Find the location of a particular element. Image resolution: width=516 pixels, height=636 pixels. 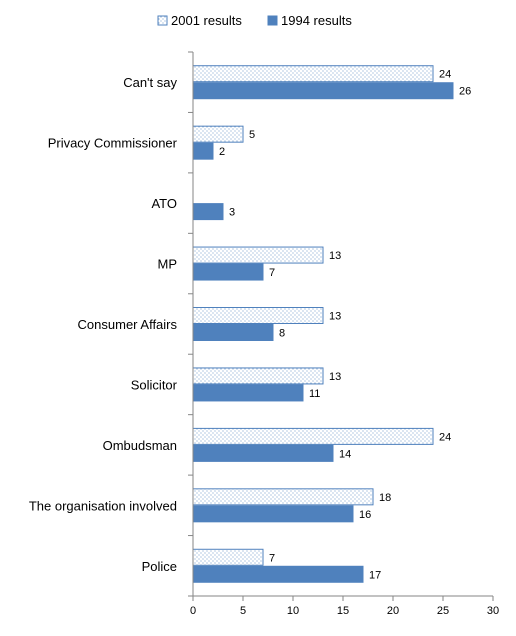

category-label: ATO is located at coordinates (164, 203).